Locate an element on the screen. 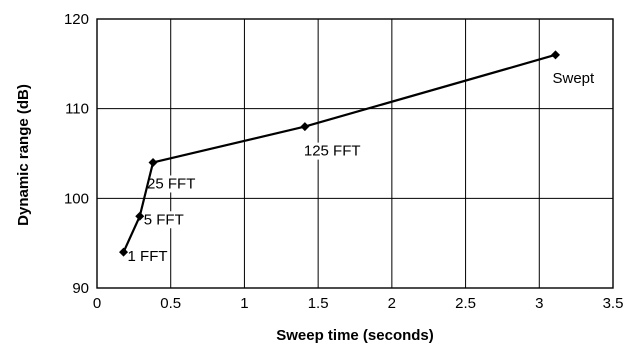 Image resolution: width=632 pixels, height=349 pixels. point-label: 5 FFT is located at coordinates (164, 219).